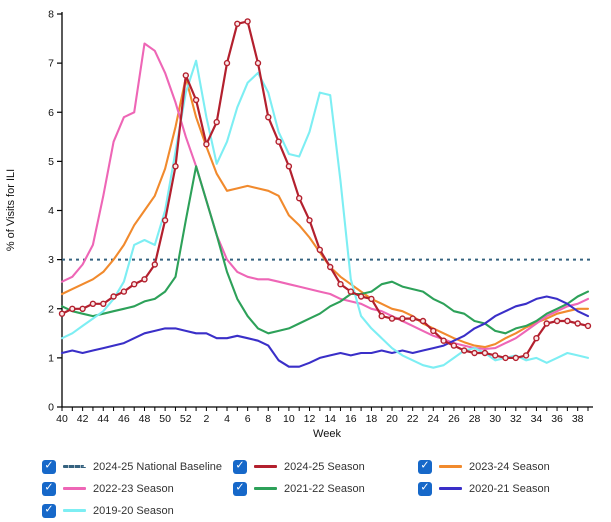 The height and width of the screenshot is (522, 611). Describe the element at coordinates (392, 419) in the screenshot. I see `x-tick-label: 20` at that location.